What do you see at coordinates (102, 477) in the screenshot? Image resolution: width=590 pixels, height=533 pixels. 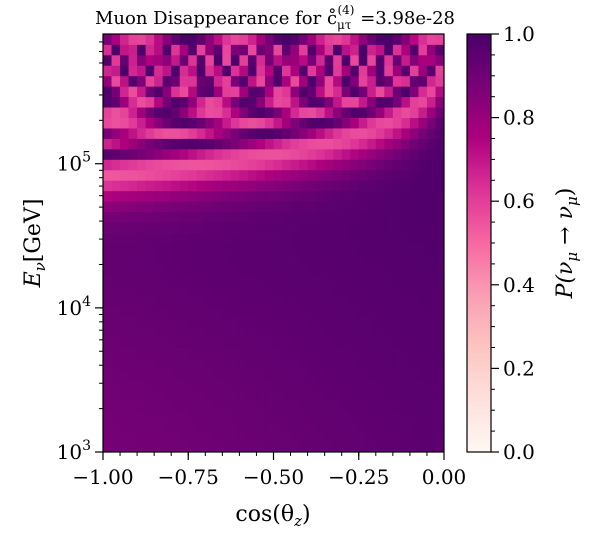 I see `x-tick-label: −1.00` at bounding box center [102, 477].